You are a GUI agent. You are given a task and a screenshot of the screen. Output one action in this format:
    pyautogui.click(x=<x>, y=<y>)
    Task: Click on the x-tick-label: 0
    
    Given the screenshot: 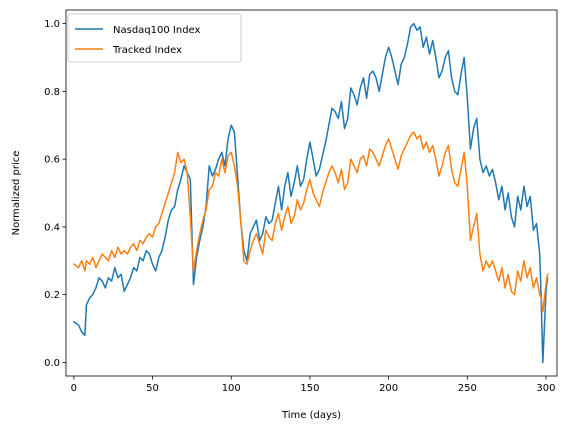 What is the action you would take?
    pyautogui.click(x=74, y=388)
    